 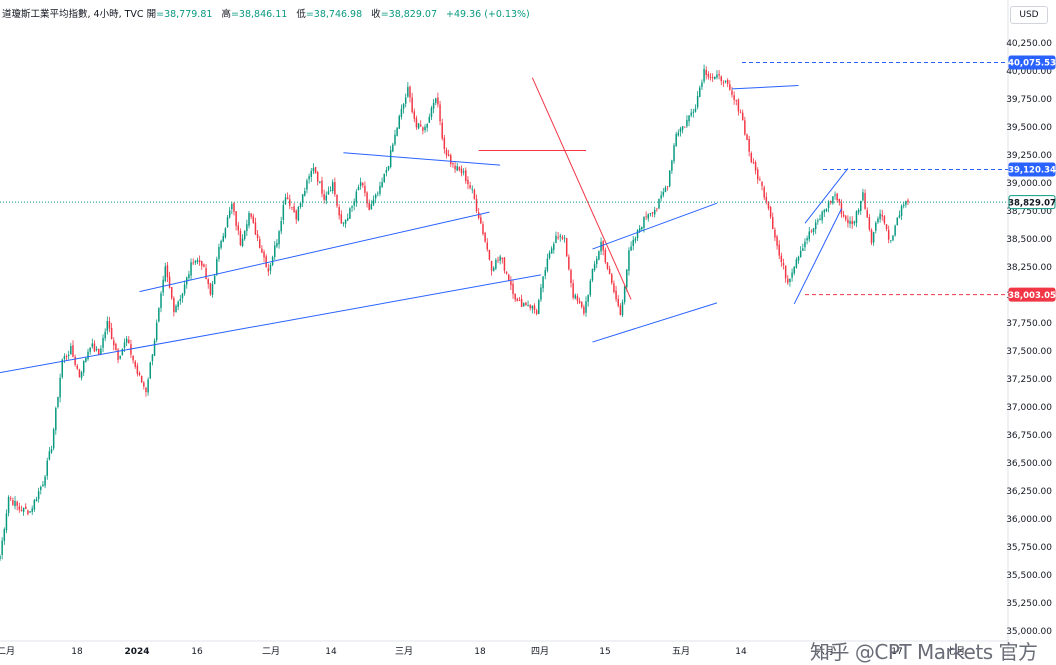 I want to click on low-label: 低, so click(x=301, y=14).